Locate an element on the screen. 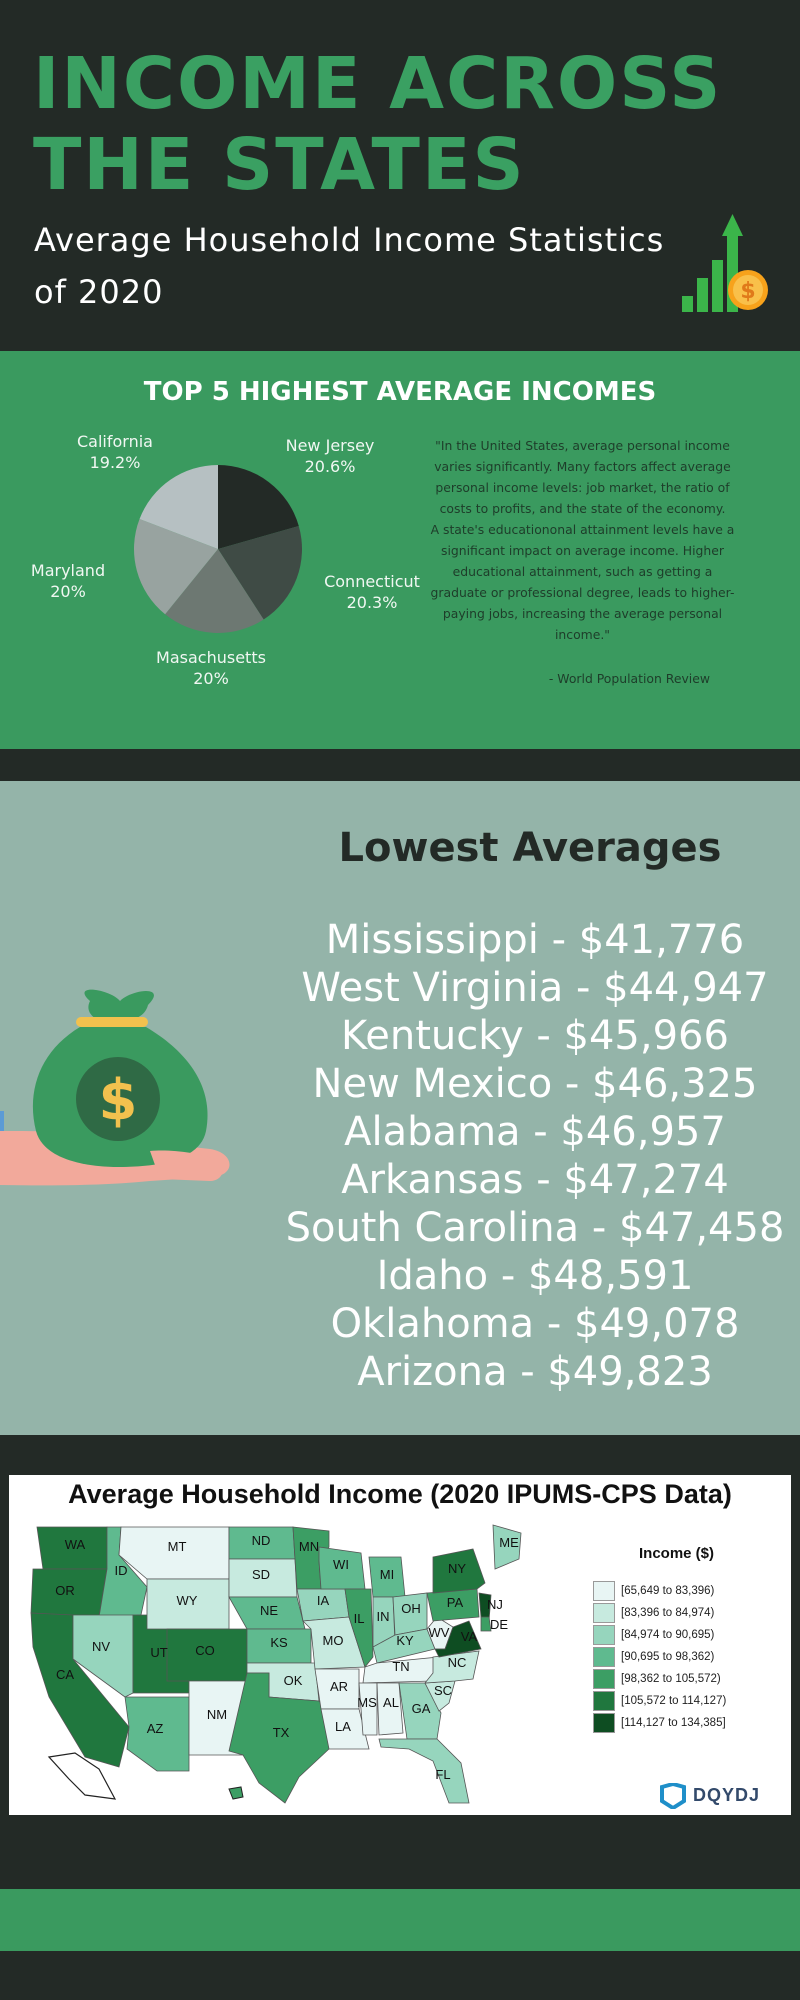 The width and height of the screenshot is (800, 2000). map-state-nv is located at coordinates (103, 1656).